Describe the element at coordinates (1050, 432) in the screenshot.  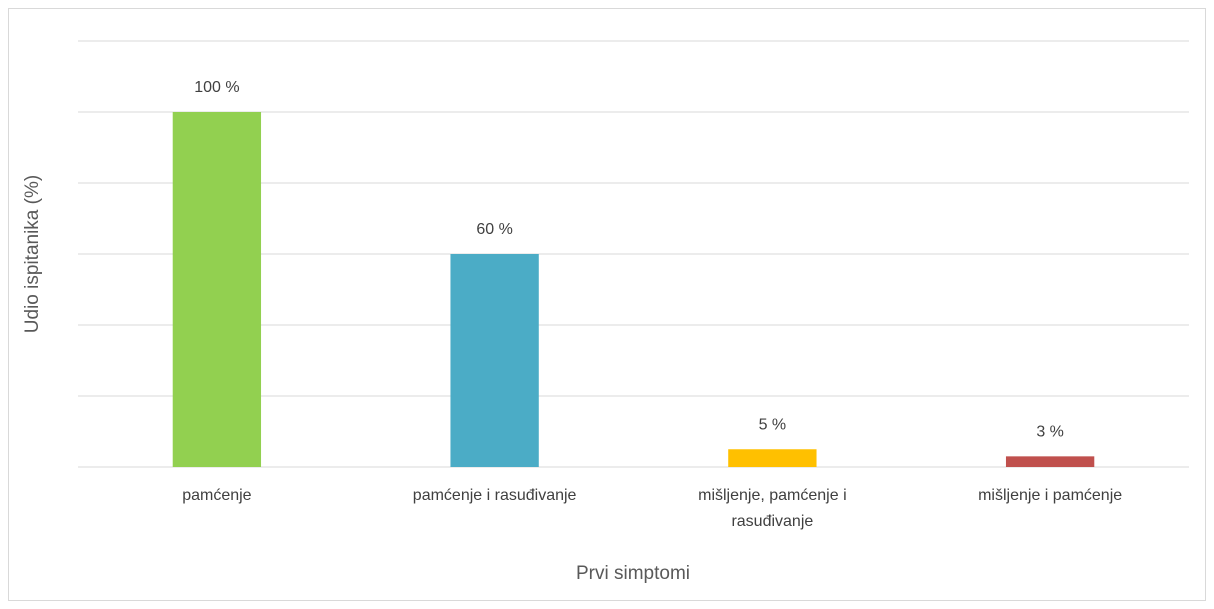
I see `value-label: 3 %` at that location.